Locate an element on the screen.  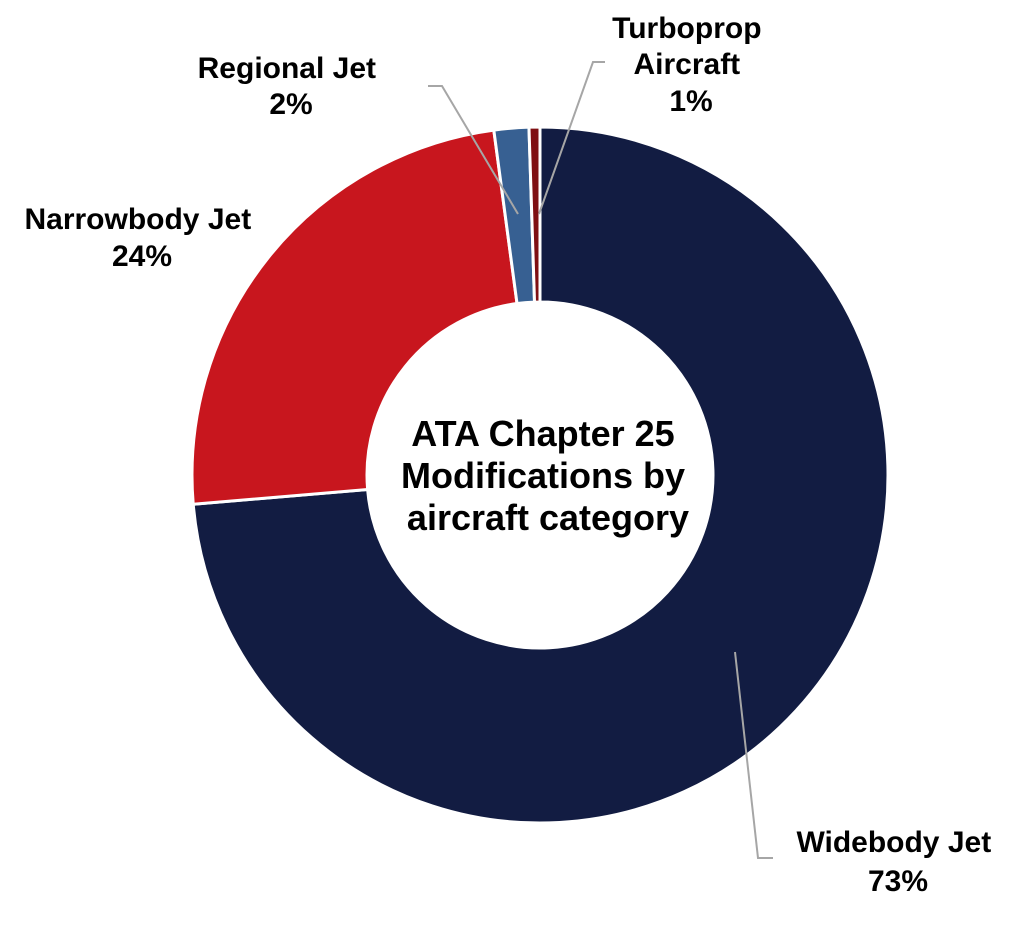
label-turboprop-aircraft: Turboprop Aircraft 1% is located at coordinates (691, 65).